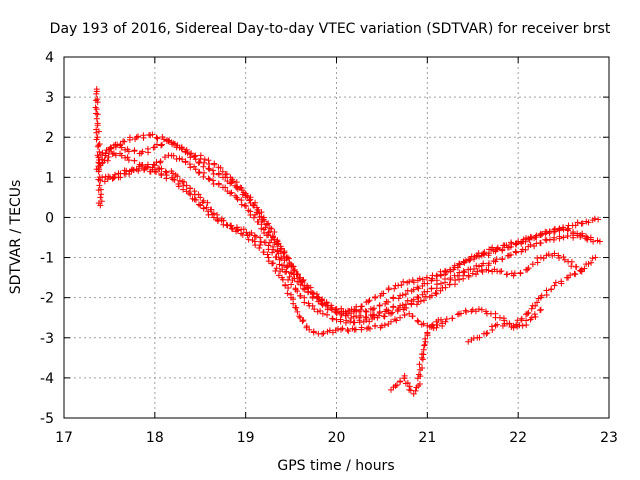 The width and height of the screenshot is (640, 480). Describe the element at coordinates (155, 438) in the screenshot. I see `x-tick-label: 18` at that location.